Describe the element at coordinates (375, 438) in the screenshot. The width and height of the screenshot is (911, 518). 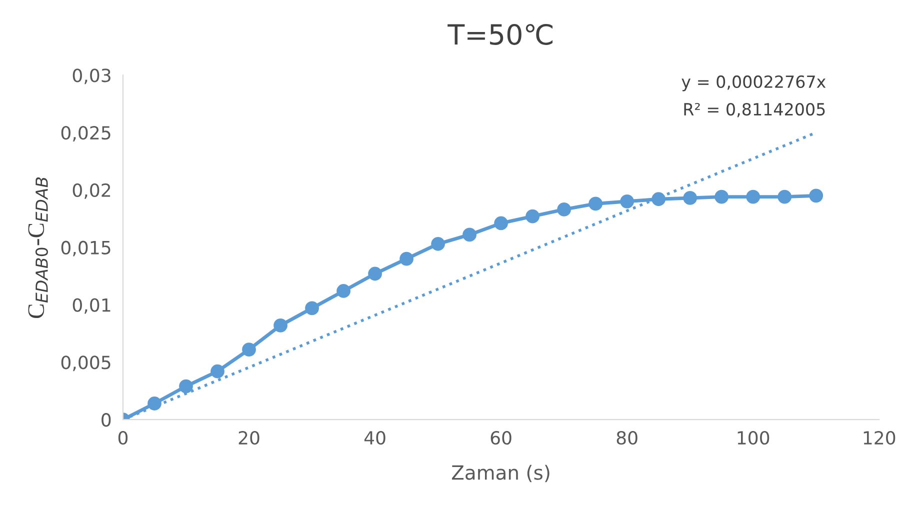
I see `x-tick-label: 40` at that location.